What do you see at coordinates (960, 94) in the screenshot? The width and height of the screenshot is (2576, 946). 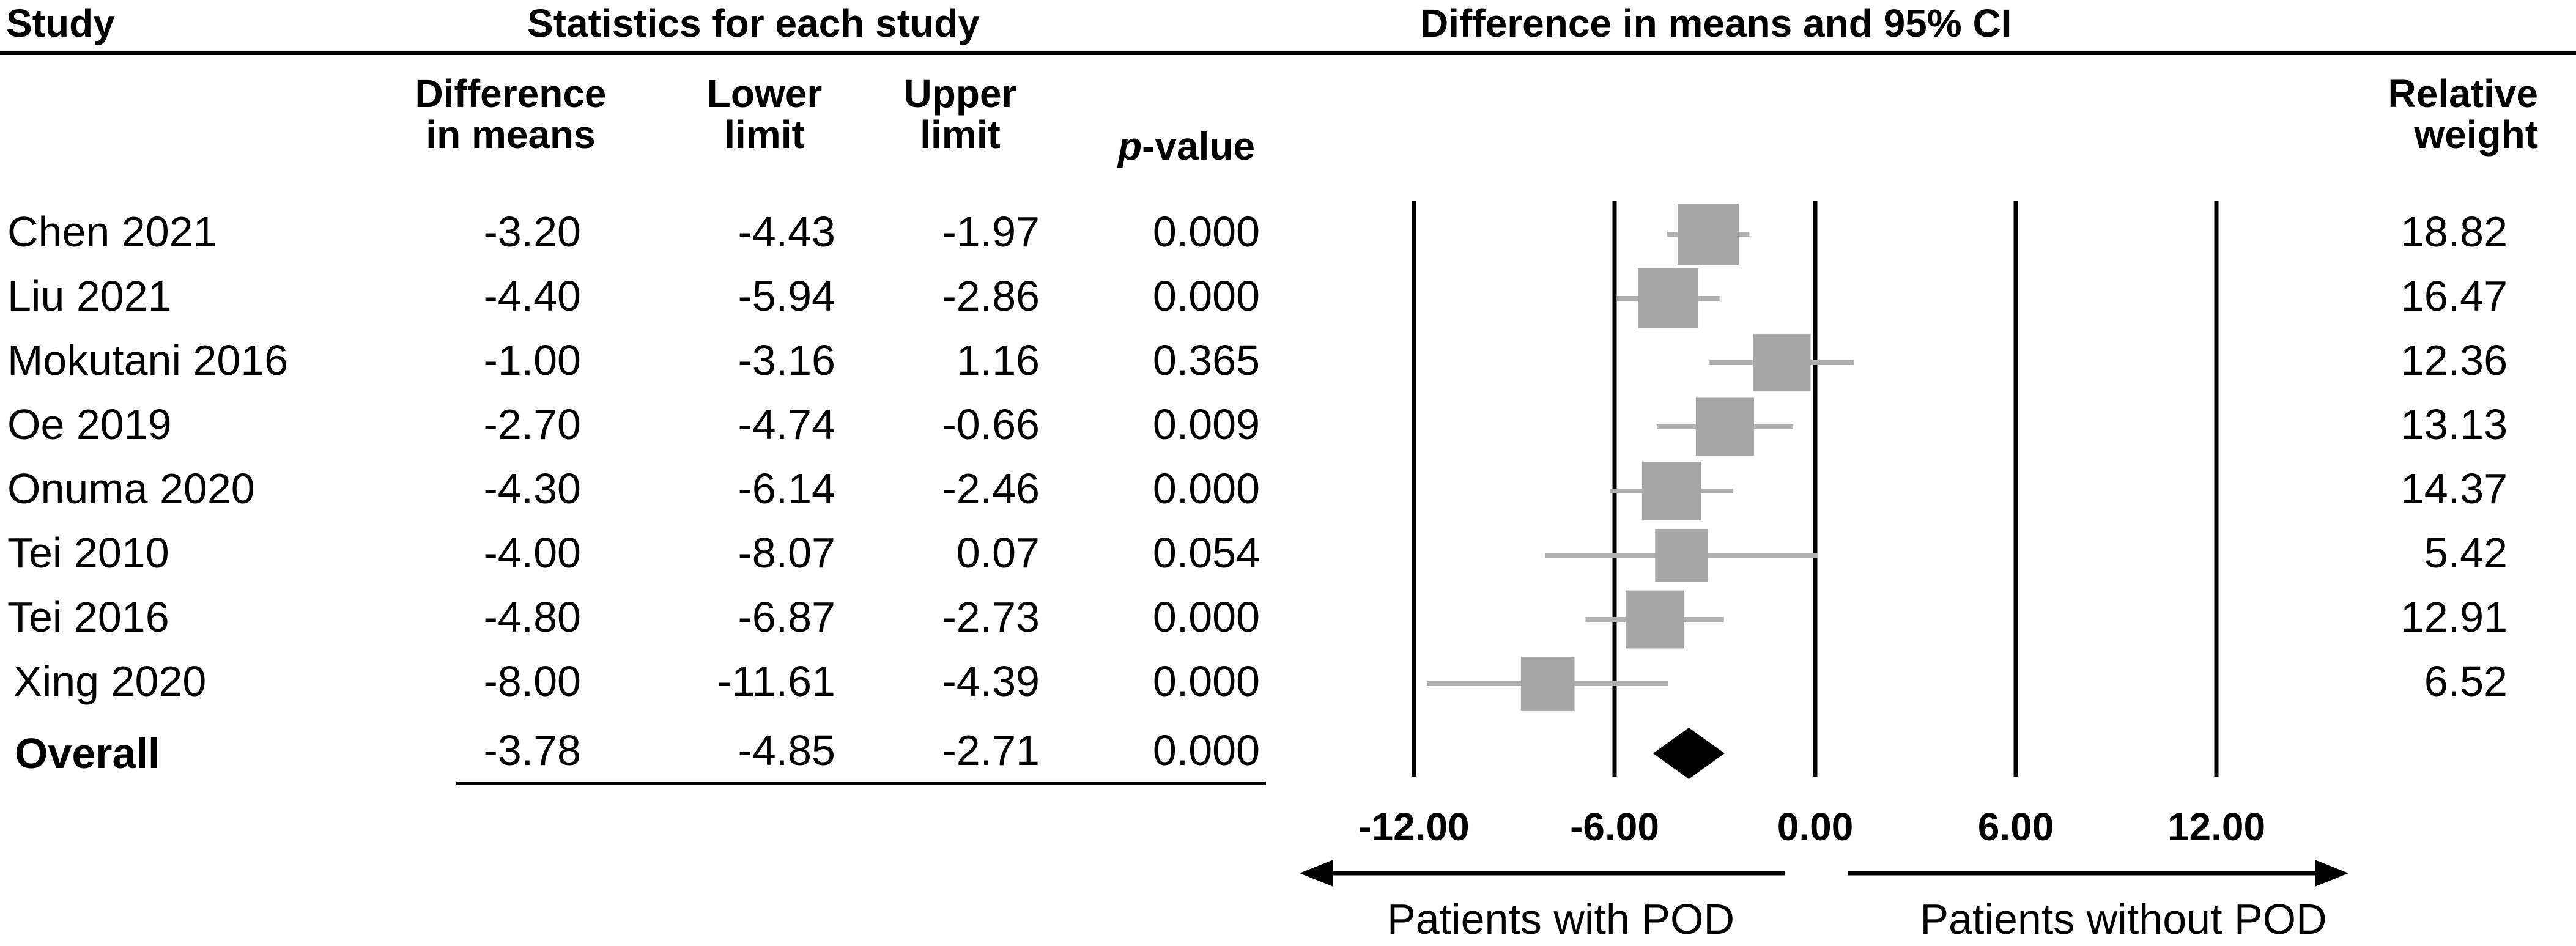 I see `upper-header-line1: Upper` at bounding box center [960, 94].